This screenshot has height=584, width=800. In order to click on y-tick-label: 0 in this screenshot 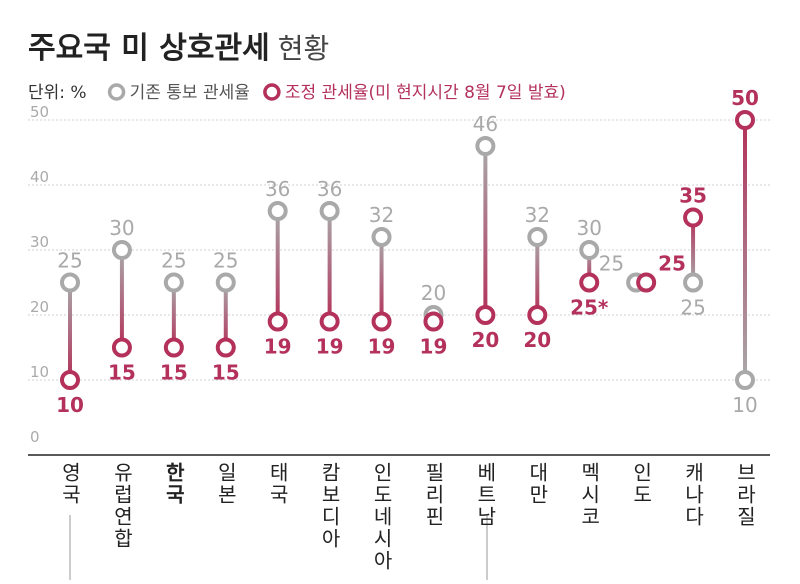, I will do `click(35, 437)`.